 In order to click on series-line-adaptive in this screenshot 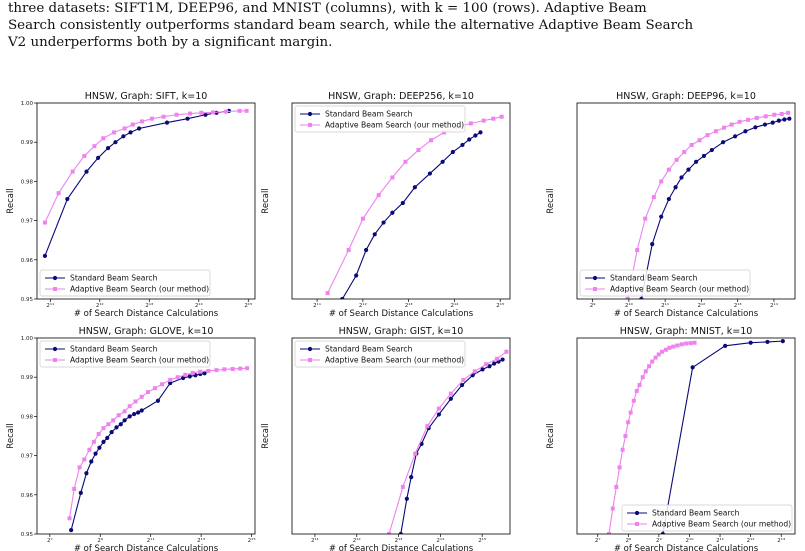, I will do `click(414, 205)`.